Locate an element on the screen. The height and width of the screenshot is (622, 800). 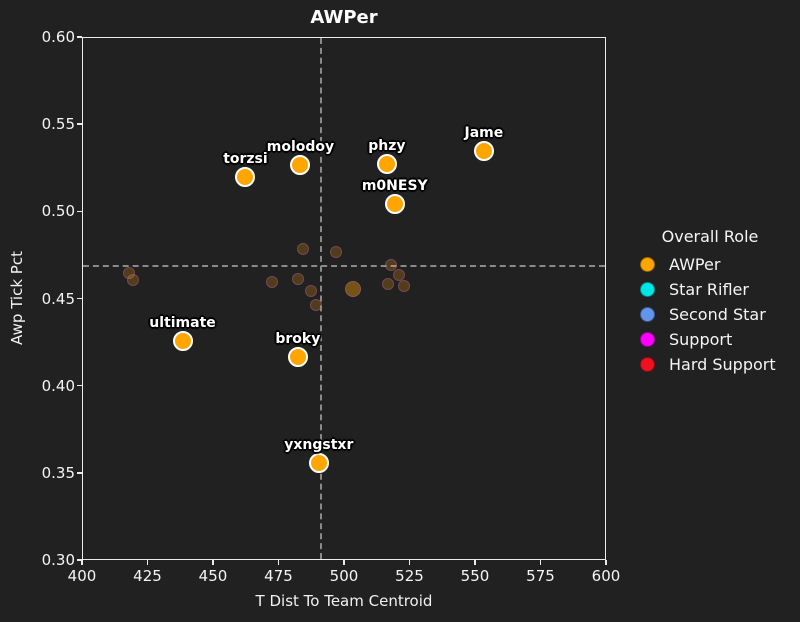
legend-item-label: AWPer is located at coordinates (695, 264).